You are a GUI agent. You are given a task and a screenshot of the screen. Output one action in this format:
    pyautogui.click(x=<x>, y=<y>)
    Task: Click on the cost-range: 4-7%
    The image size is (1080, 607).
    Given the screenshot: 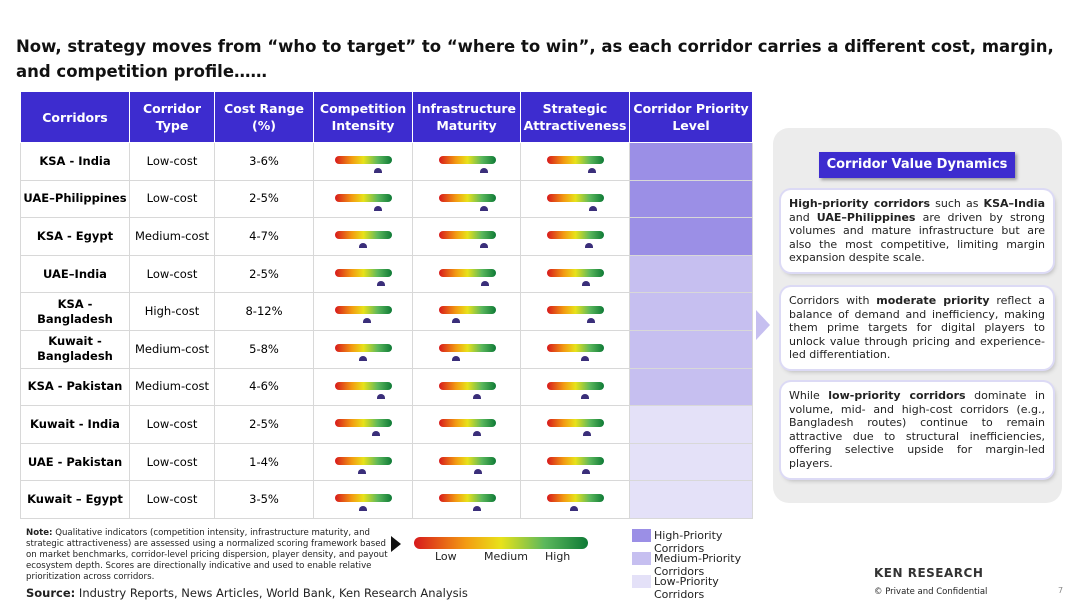 What is the action you would take?
    pyautogui.click(x=264, y=236)
    